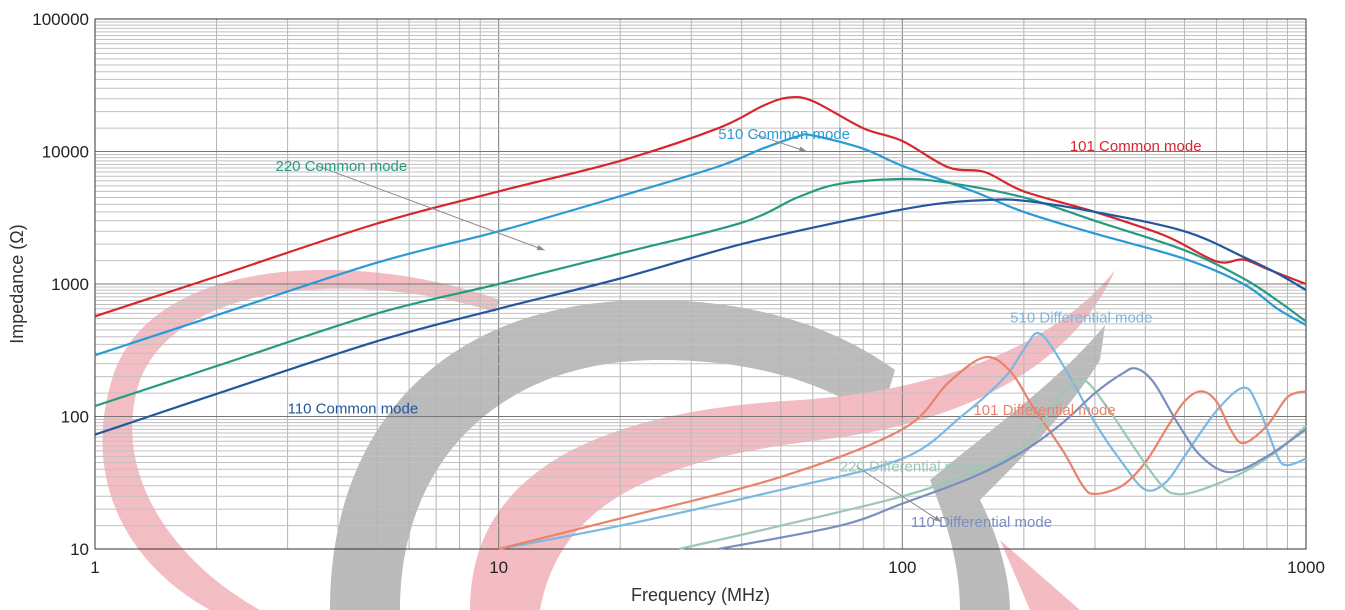 The image size is (1345, 610). Describe the element at coordinates (1136, 146) in the screenshot. I see `series-label-0: 101 Common mode` at that location.